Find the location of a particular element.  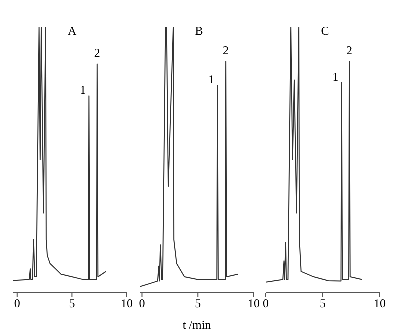

chart-title: C is located at coordinates (325, 31).